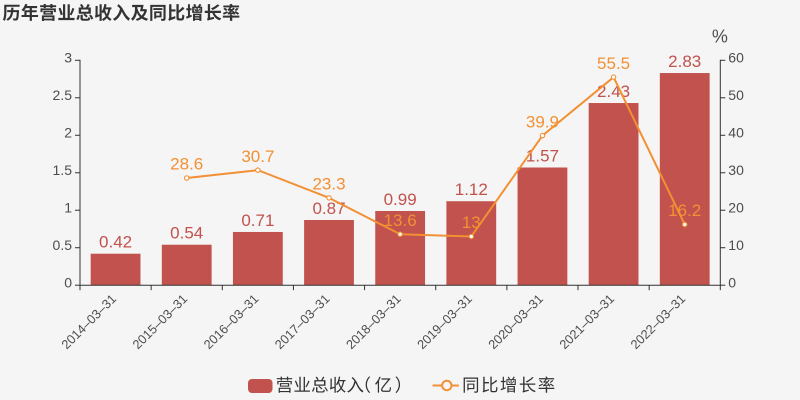  Describe the element at coordinates (542, 156) in the screenshot. I see `svg-text: 1.57` at that location.